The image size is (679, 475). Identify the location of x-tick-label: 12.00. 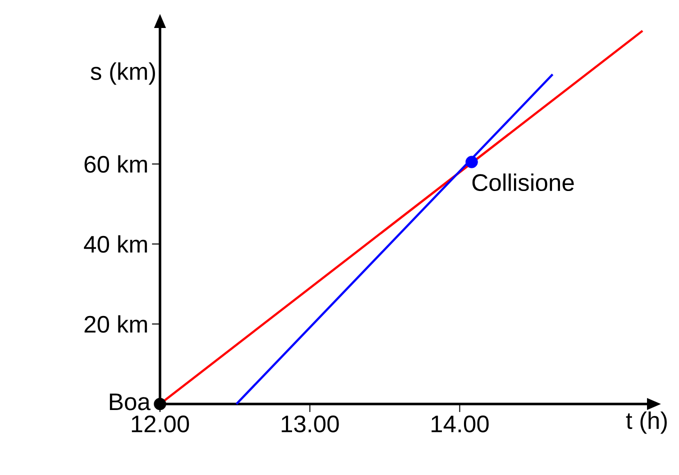
(160, 424).